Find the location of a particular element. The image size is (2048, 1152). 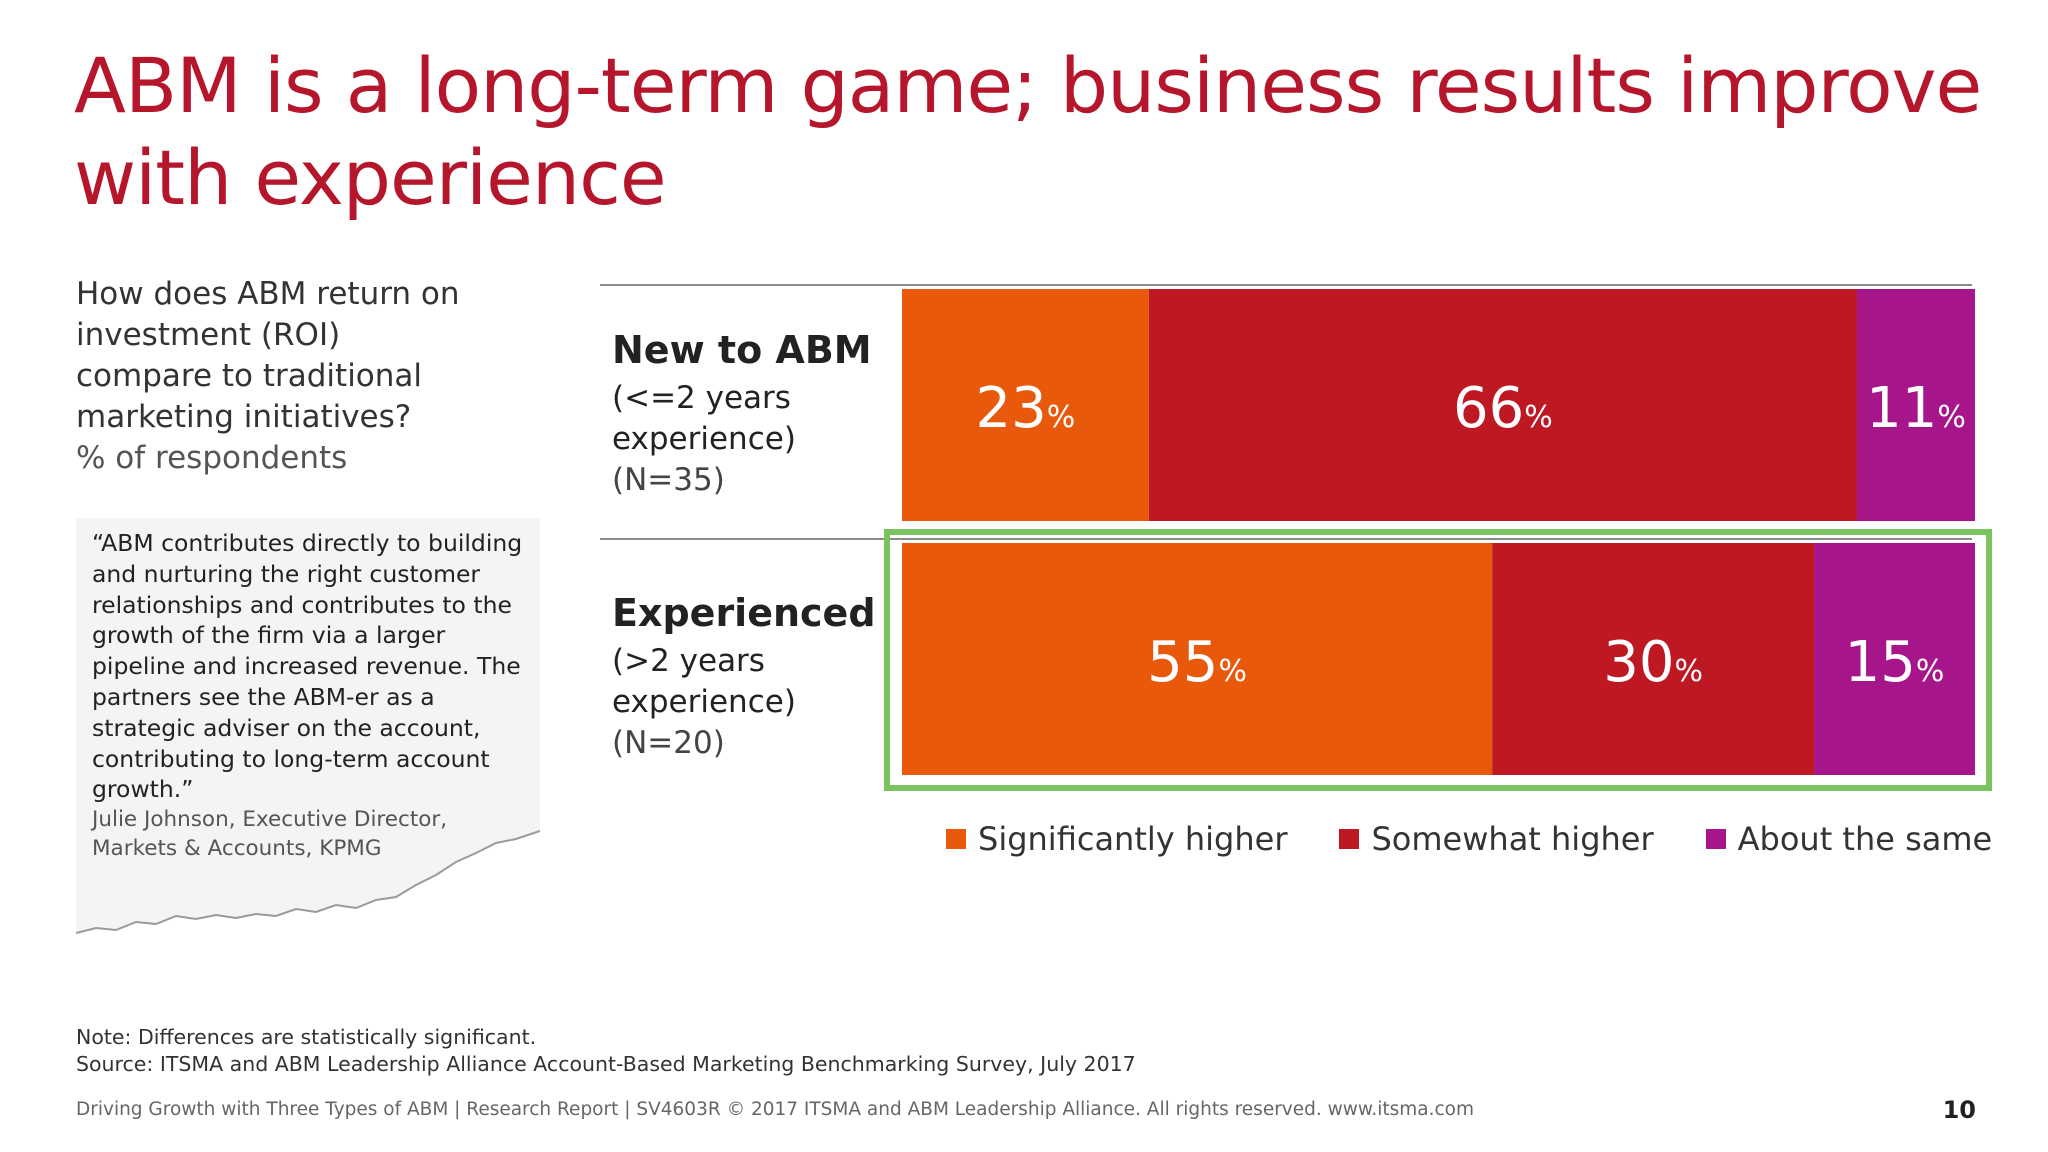

legend-item: Significantly higher is located at coordinates (1116, 839).